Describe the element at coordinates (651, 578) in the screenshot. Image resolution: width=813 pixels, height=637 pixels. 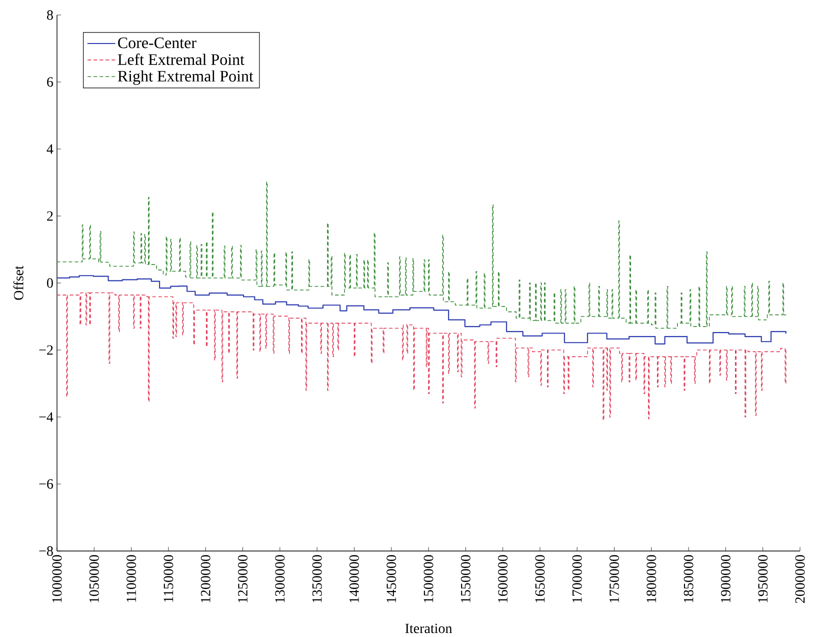
I see `x-tick-label: 1800000` at that location.